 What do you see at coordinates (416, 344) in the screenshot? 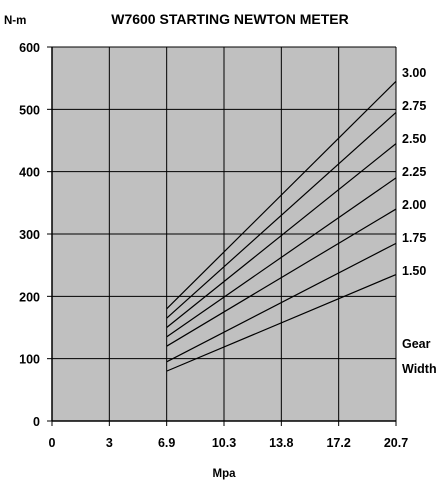
I see `legend-title-line-1: Gear` at bounding box center [416, 344].